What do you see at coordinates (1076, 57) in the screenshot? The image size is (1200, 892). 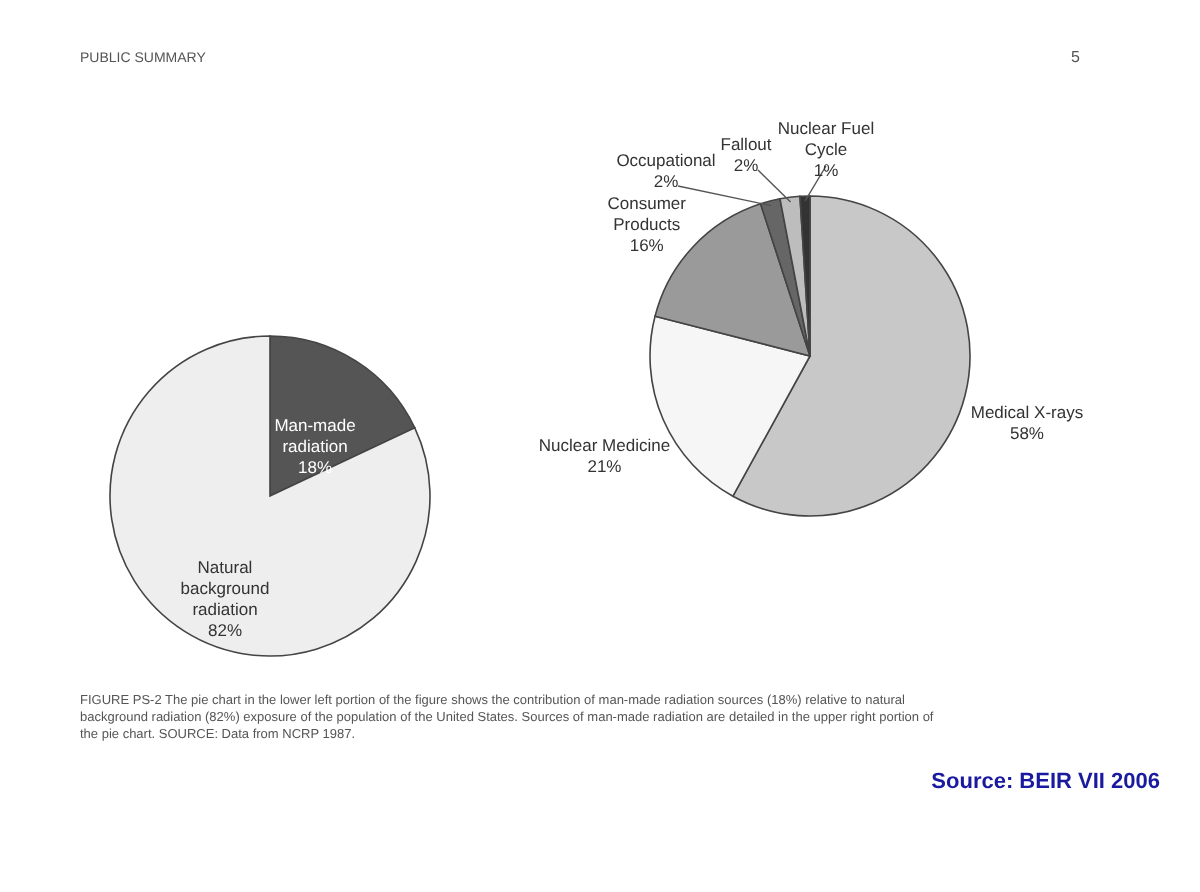 I see `text: 5` at bounding box center [1076, 57].